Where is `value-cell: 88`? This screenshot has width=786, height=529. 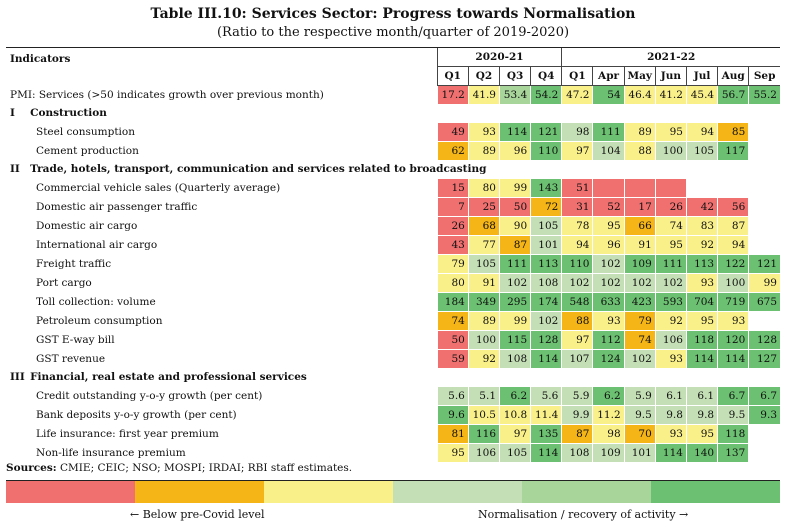 value-cell: 88 is located at coordinates (639, 150).